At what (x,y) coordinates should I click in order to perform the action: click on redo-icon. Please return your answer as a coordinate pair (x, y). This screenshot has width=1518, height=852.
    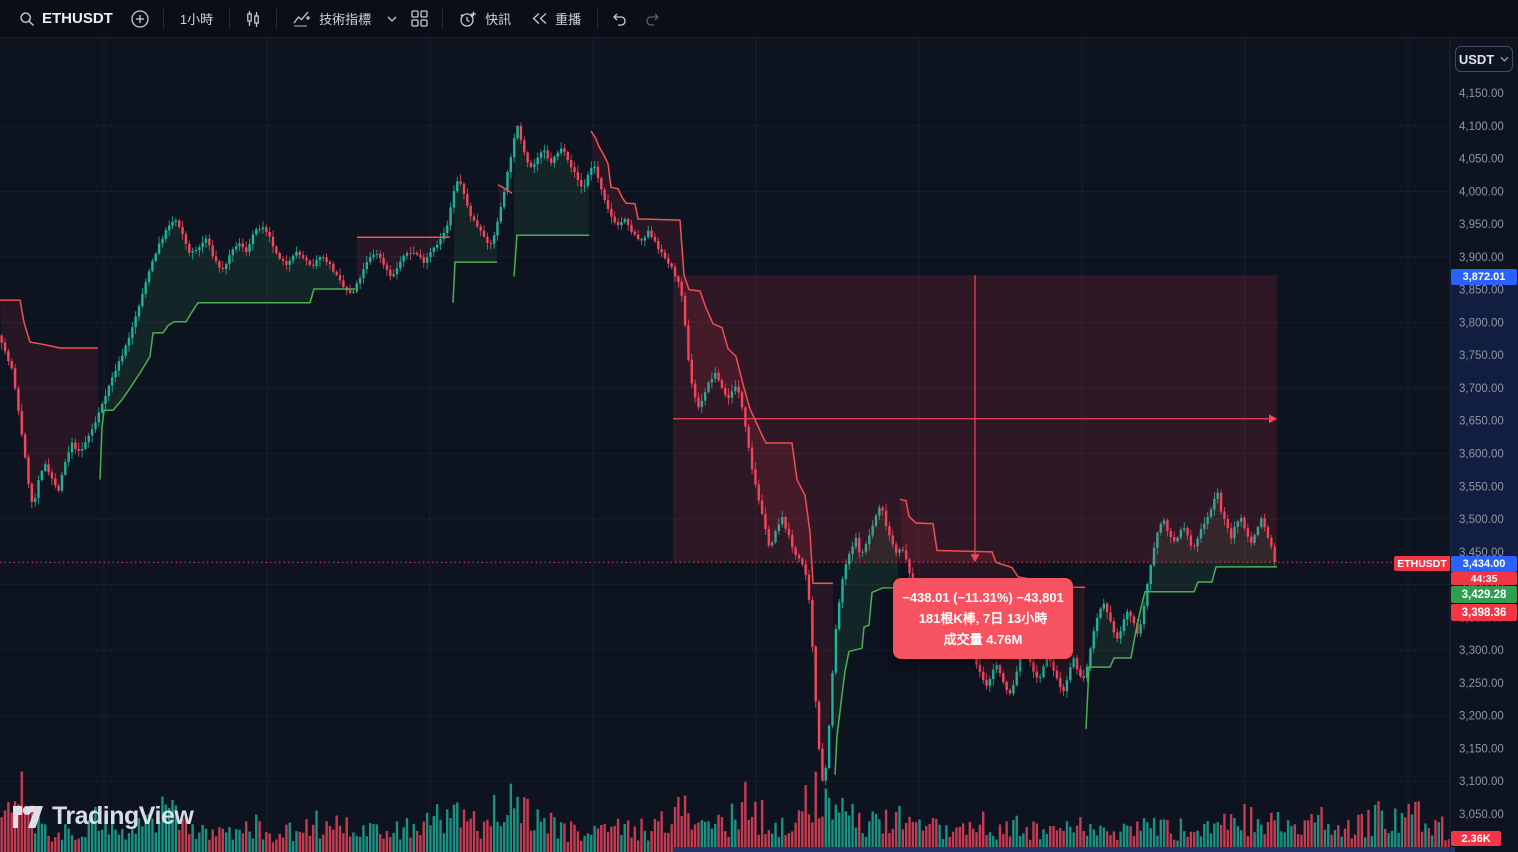
    Looking at the image, I should click on (652, 19).